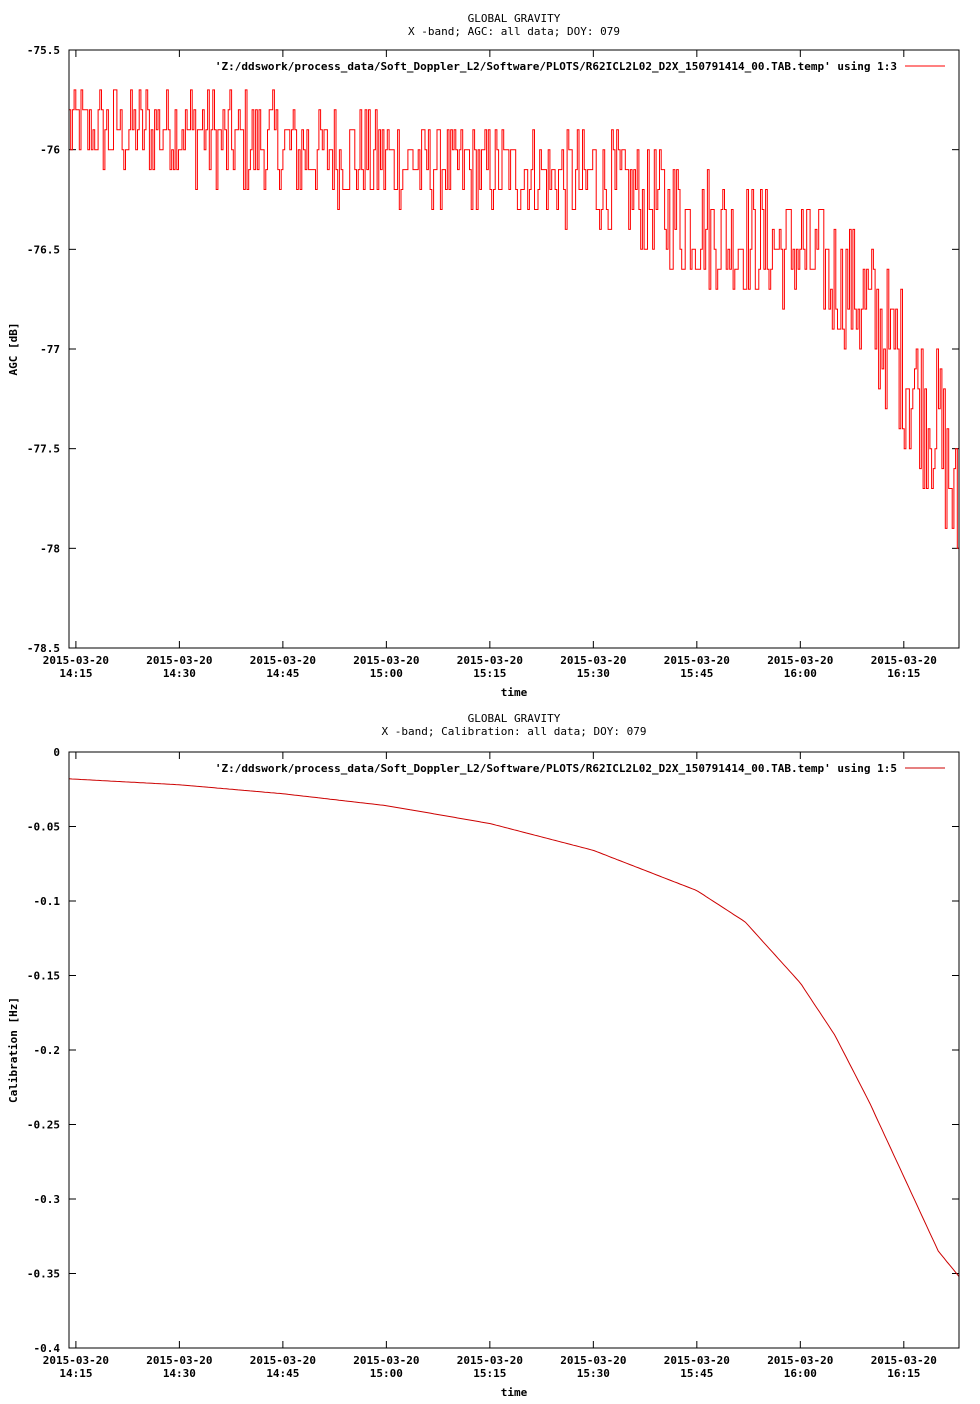 The image size is (980, 1404). I want to click on chart-subtitle: X -band; Calibration: all data; DOY: 079, so click(514, 731).